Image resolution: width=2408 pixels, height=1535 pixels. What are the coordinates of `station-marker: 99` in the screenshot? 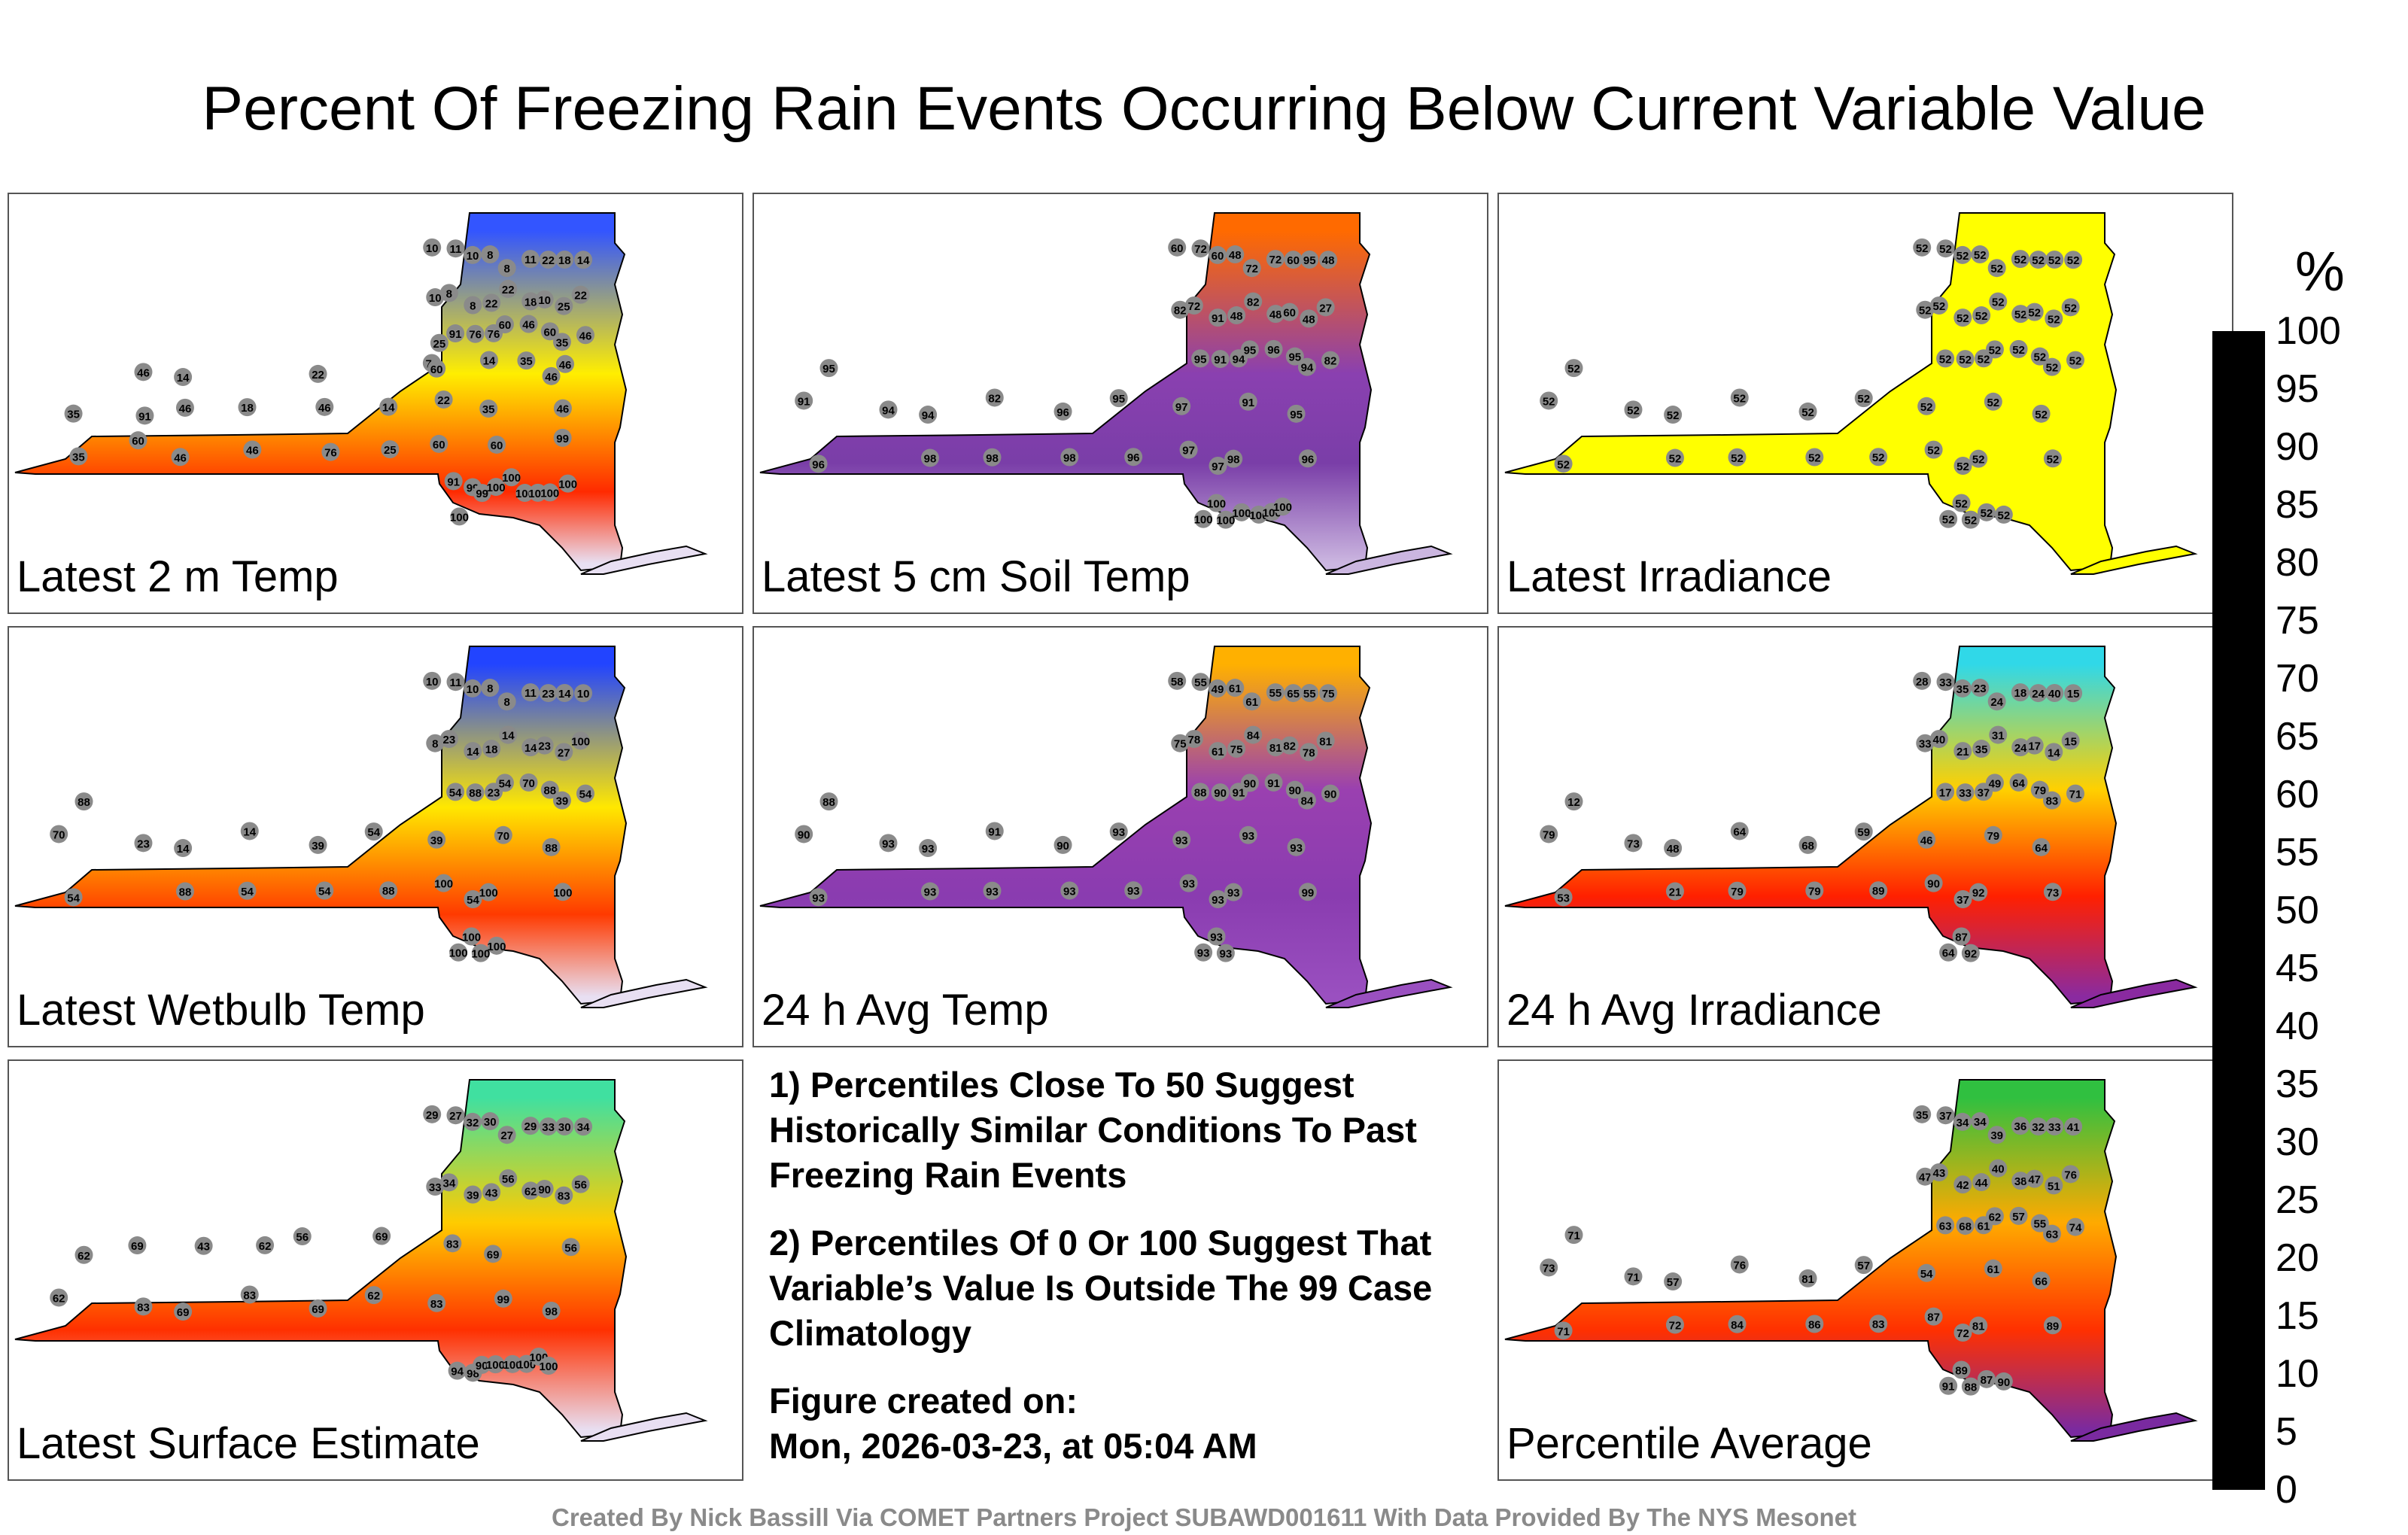 It's located at (1307, 892).